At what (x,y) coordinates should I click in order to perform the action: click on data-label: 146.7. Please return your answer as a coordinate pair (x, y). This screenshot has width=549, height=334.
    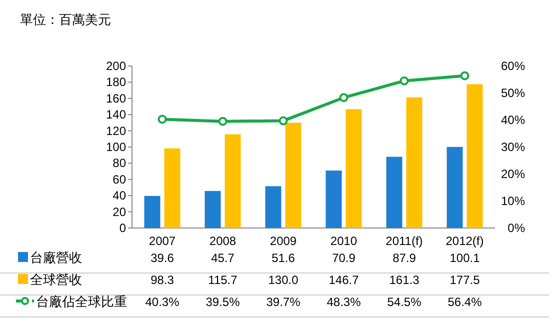
    Looking at the image, I should click on (344, 280).